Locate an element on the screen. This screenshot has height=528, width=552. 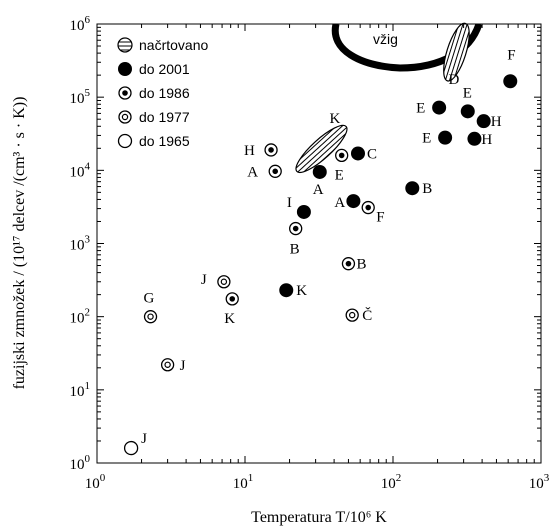
point-label-filled-5: H is located at coordinates (486, 140).